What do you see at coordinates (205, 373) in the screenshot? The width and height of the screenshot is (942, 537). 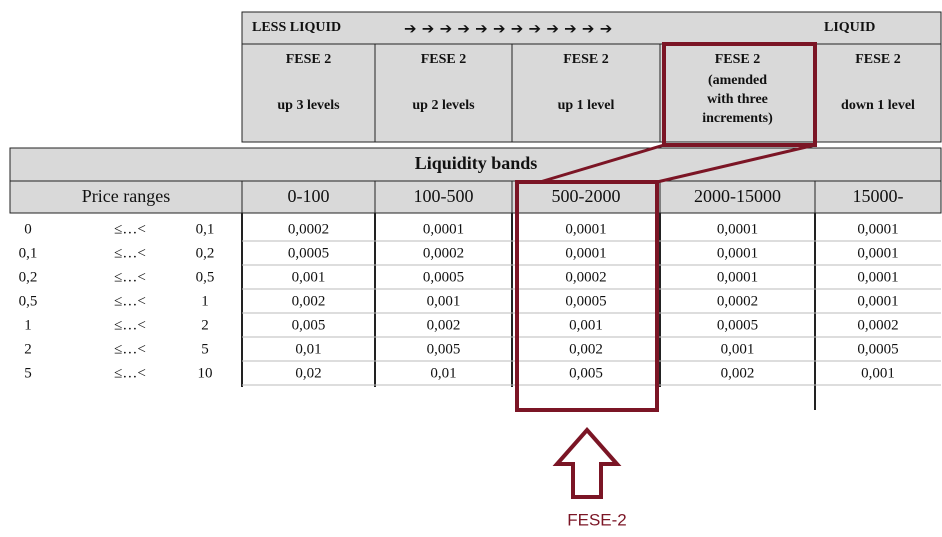 I see `price-cell: 10` at bounding box center [205, 373].